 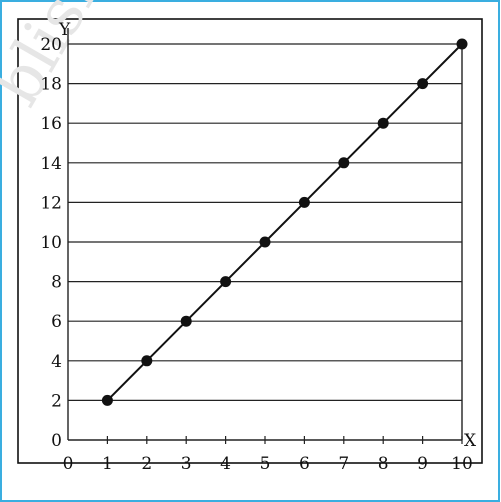 What do you see at coordinates (51, 124) in the screenshot?
I see `y-tick-label: 16` at bounding box center [51, 124].